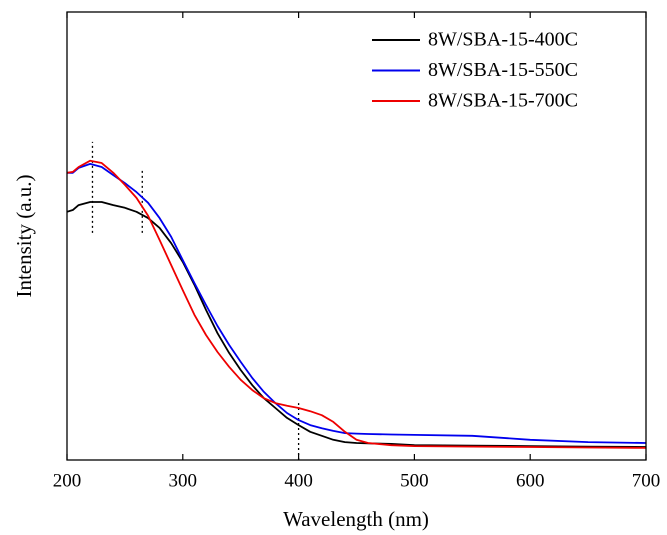  I want to click on x-tick-label: 400, so click(298, 480).